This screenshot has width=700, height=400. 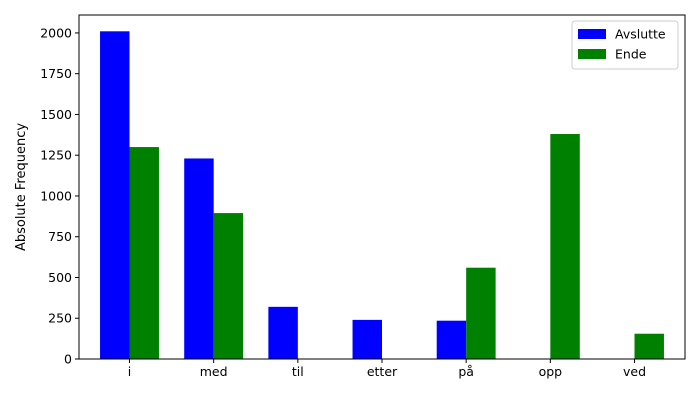 I want to click on x-tick-label: til, so click(x=298, y=371).